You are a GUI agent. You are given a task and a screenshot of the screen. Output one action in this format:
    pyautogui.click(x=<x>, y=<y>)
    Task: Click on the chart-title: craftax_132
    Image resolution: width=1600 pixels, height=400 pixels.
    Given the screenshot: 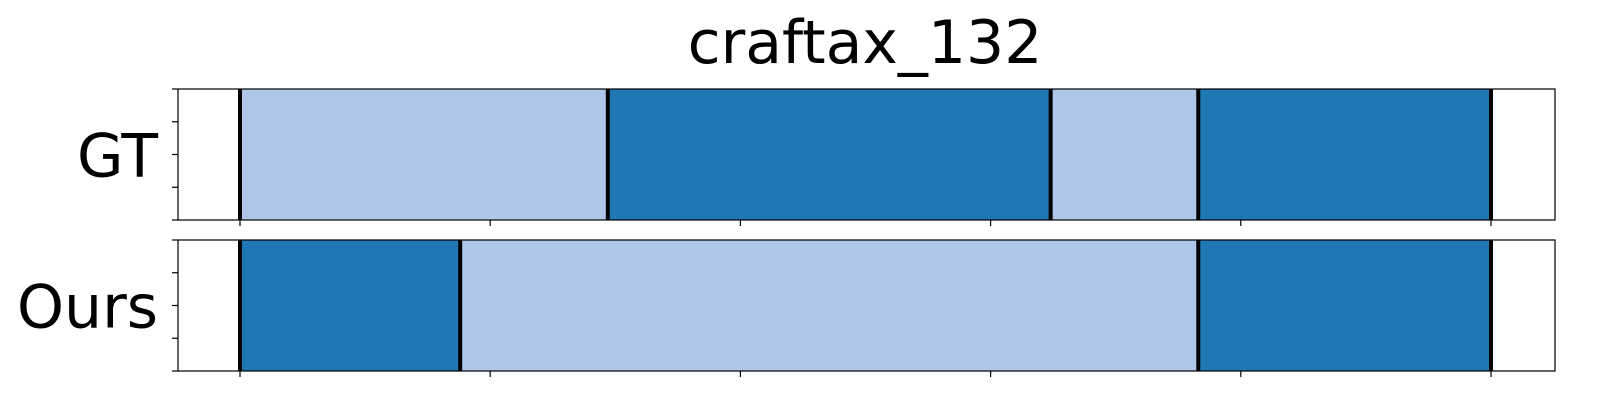 What is the action you would take?
    pyautogui.click(x=865, y=43)
    